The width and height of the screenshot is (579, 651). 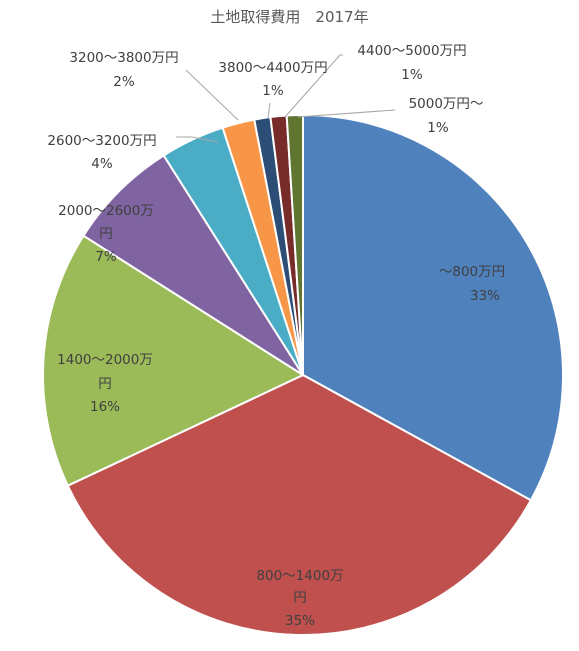 What do you see at coordinates (272, 68) in the screenshot?
I see `slice-label: 3800～4400万円` at bounding box center [272, 68].